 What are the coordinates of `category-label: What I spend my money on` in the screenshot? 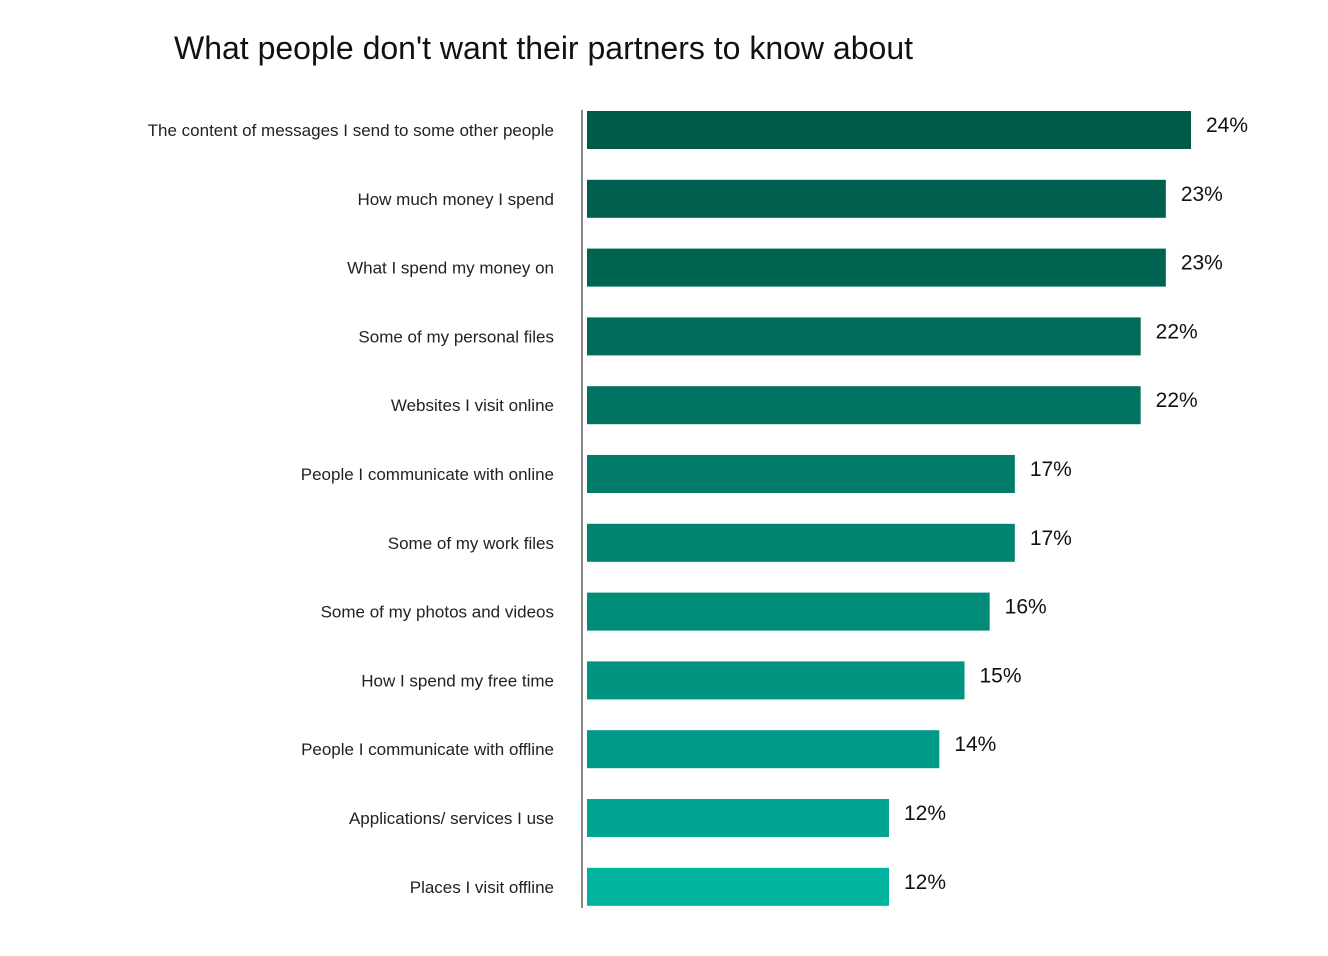 It's located at (450, 268).